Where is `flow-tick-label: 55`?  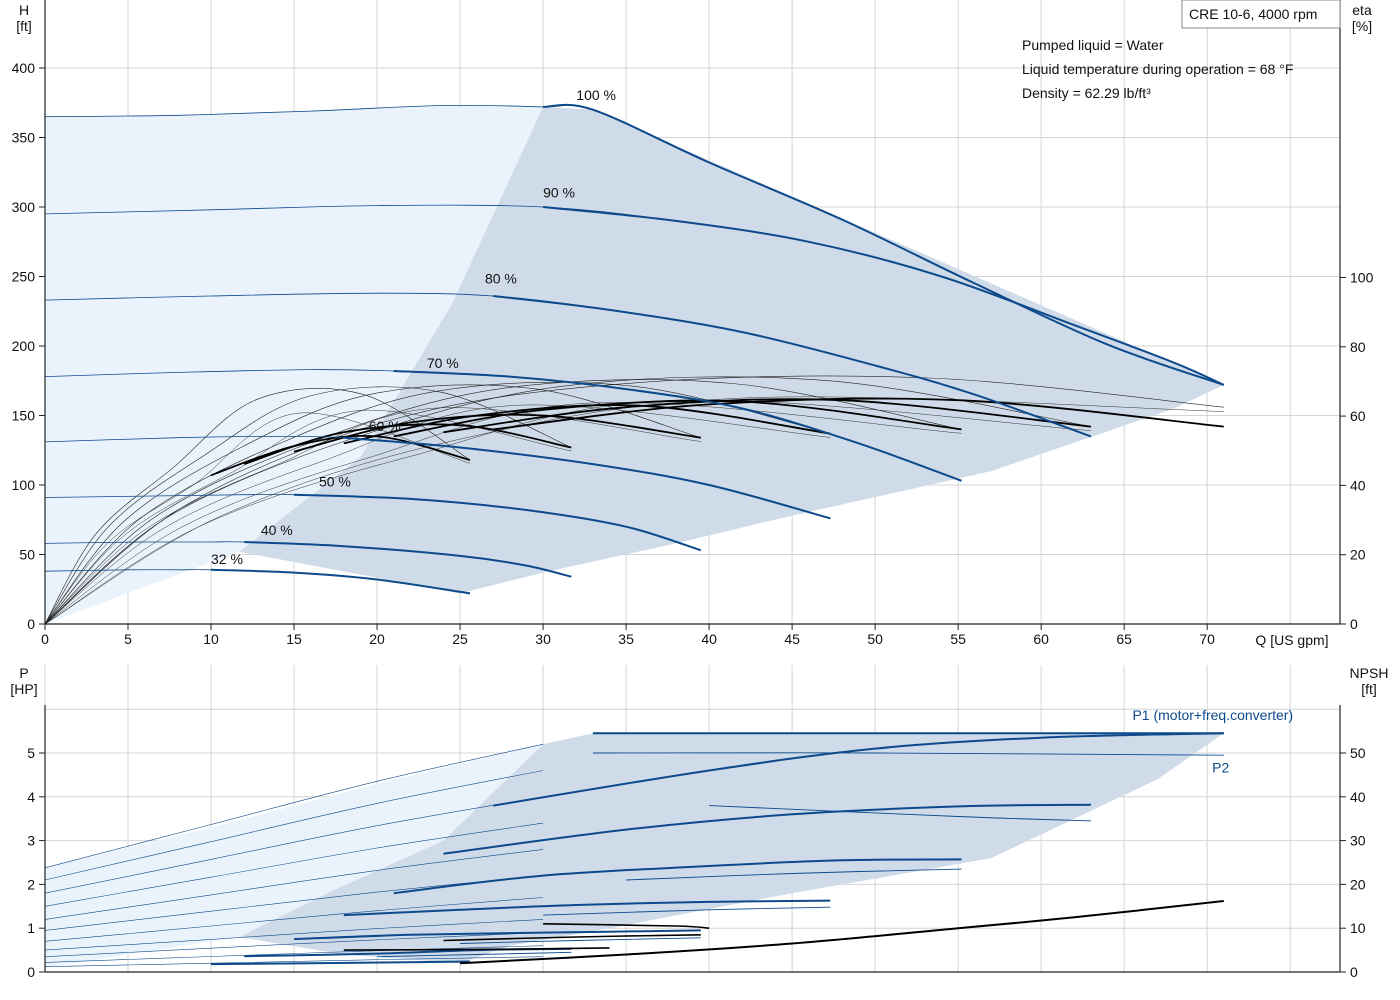 flow-tick-label: 55 is located at coordinates (958, 639).